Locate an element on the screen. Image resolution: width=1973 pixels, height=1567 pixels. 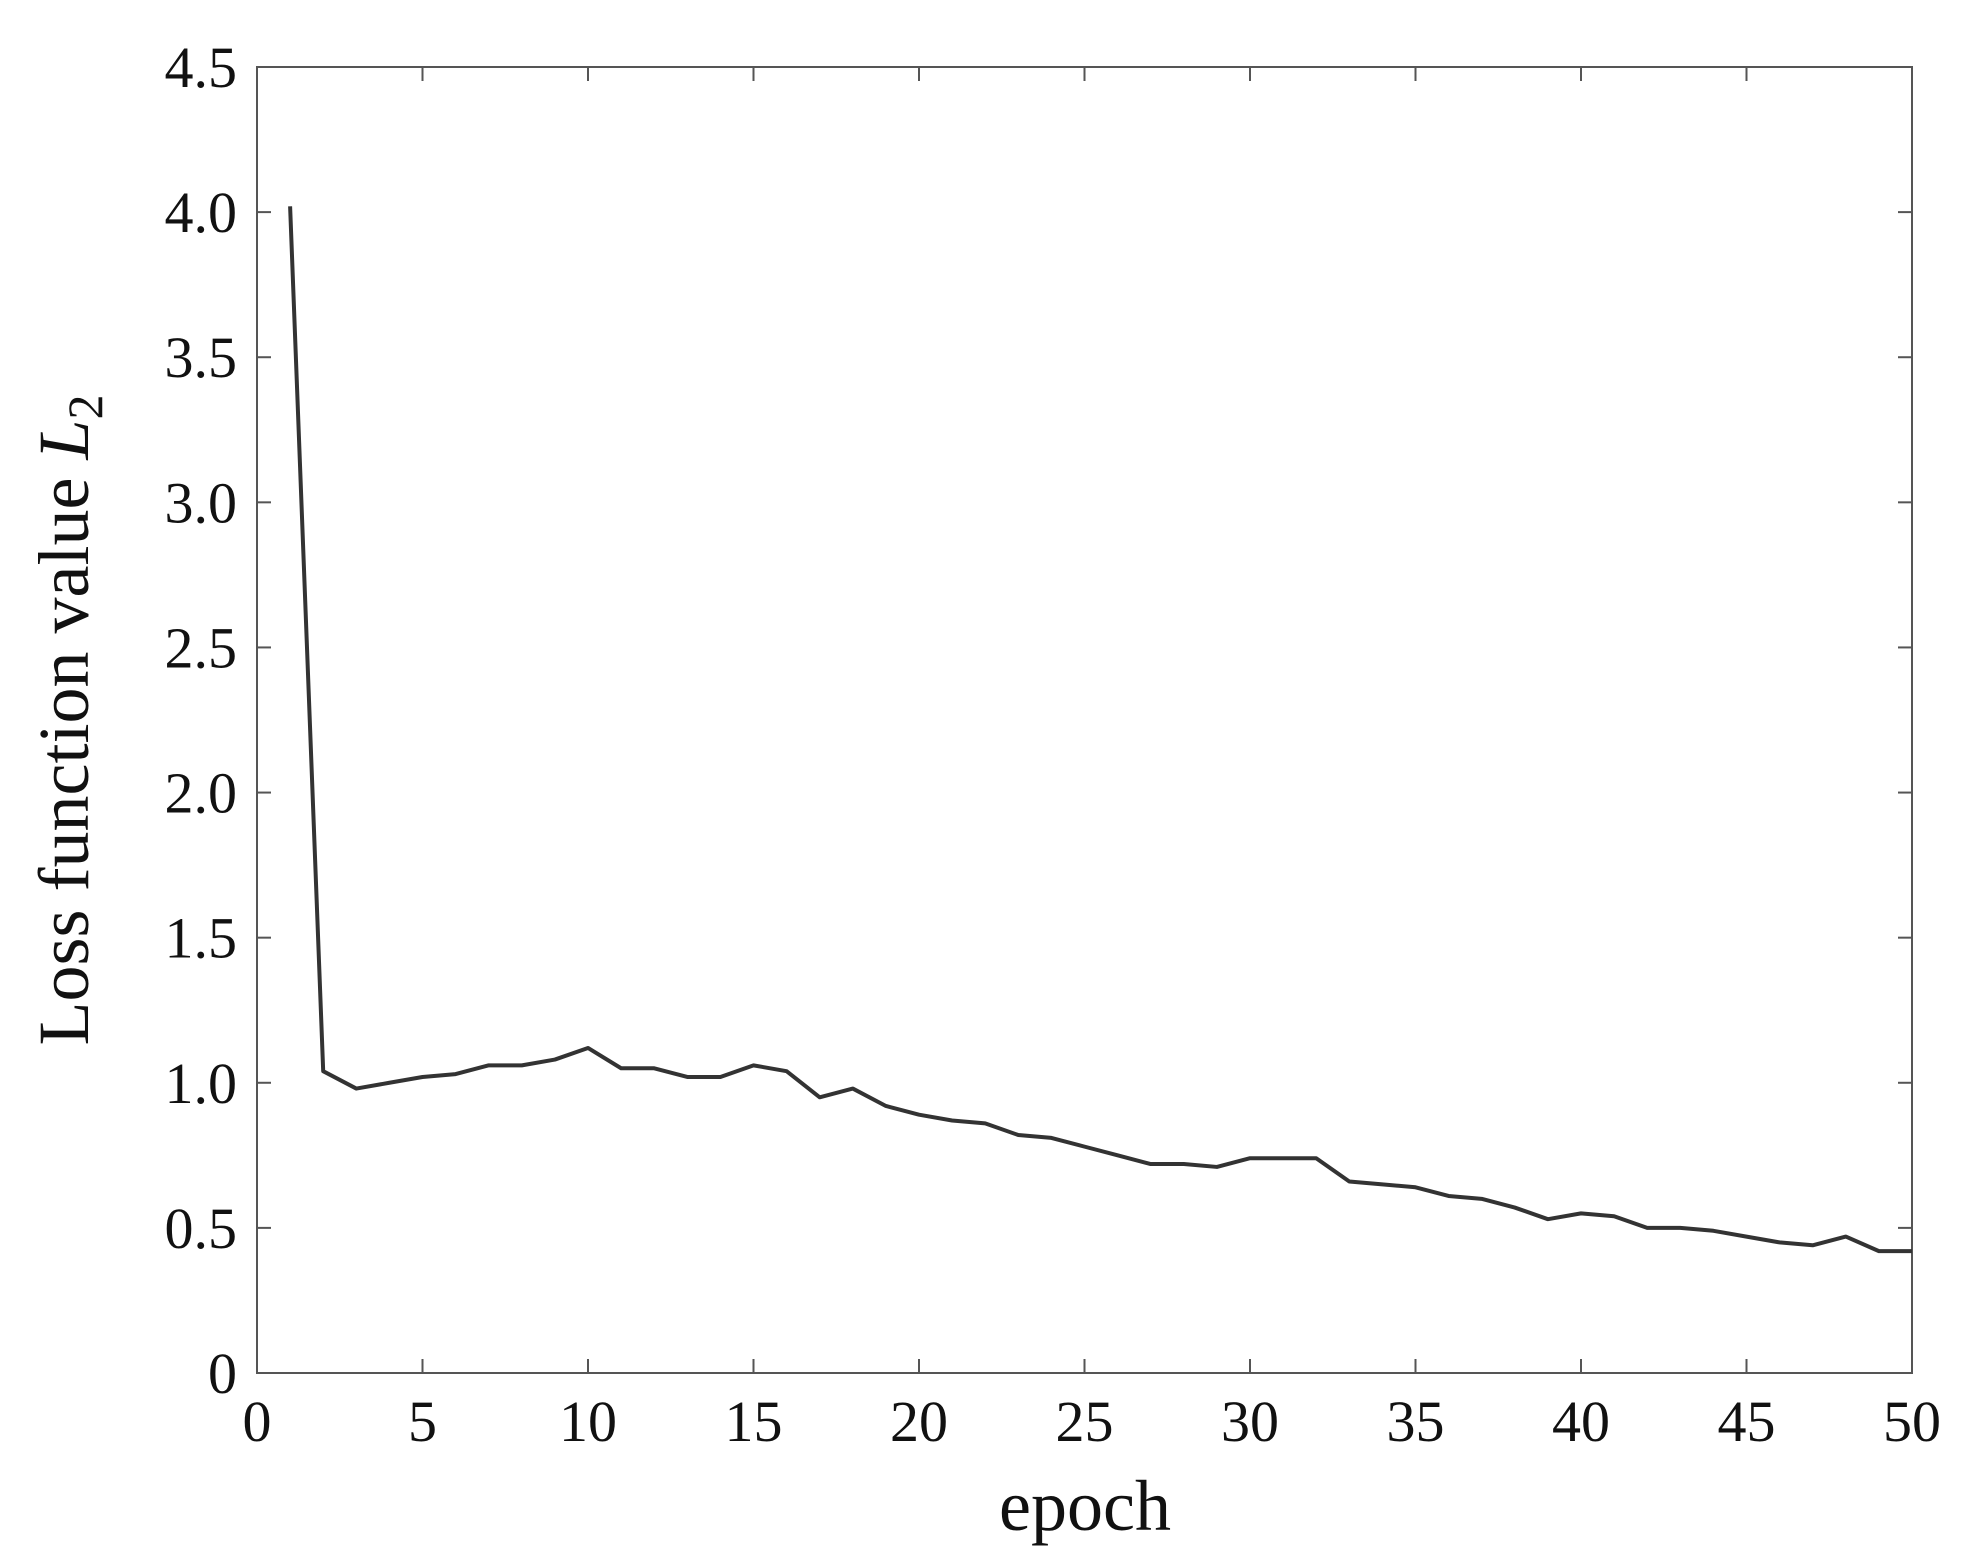
x-tick-label: 0 is located at coordinates (257, 1421).